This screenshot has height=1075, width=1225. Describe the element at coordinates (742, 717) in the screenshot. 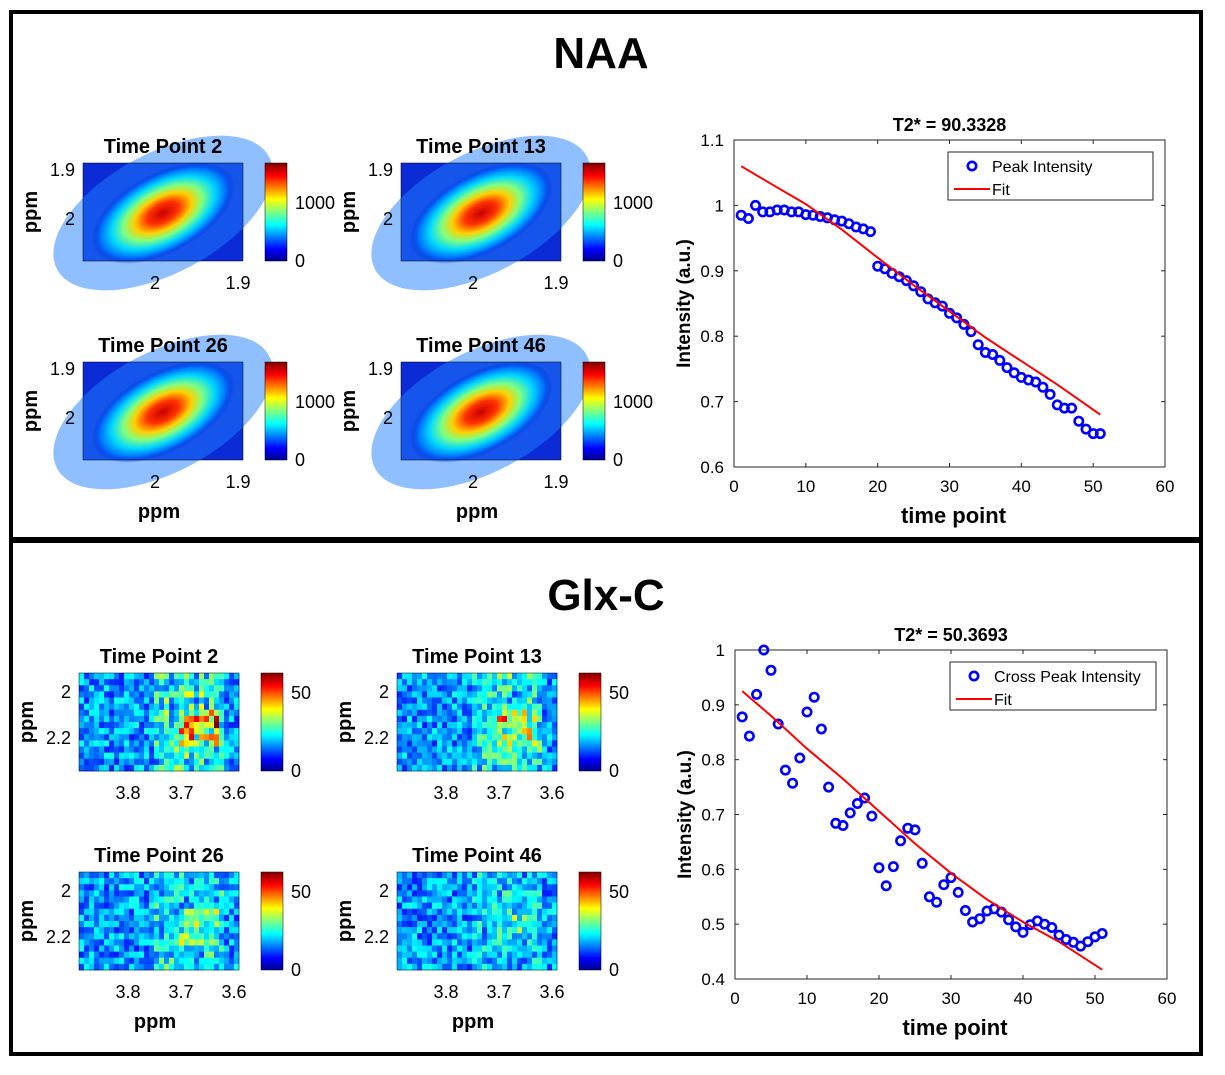

I see `data-point` at that location.